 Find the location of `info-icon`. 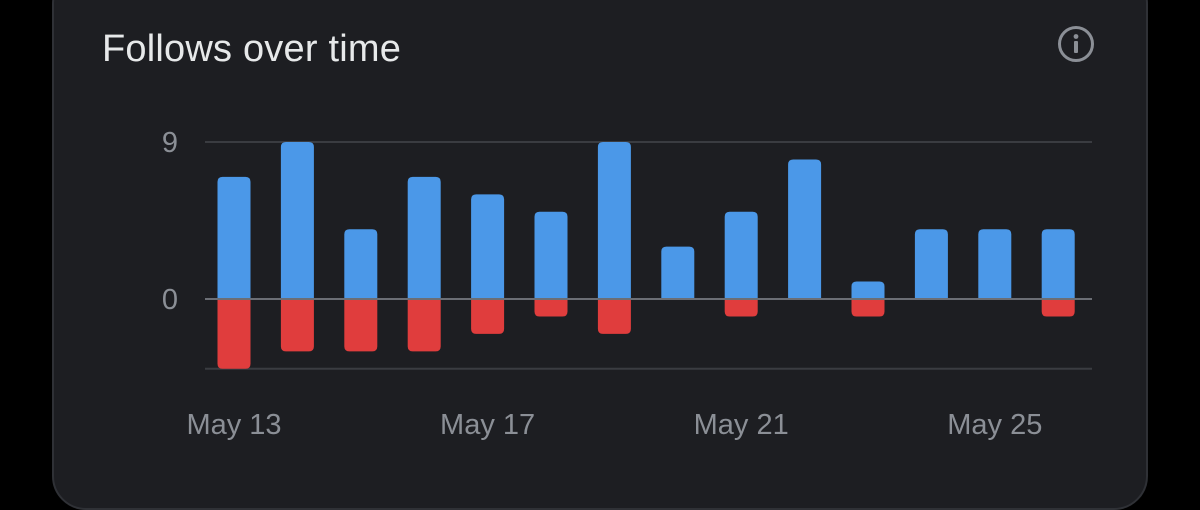

info-icon is located at coordinates (1076, 44).